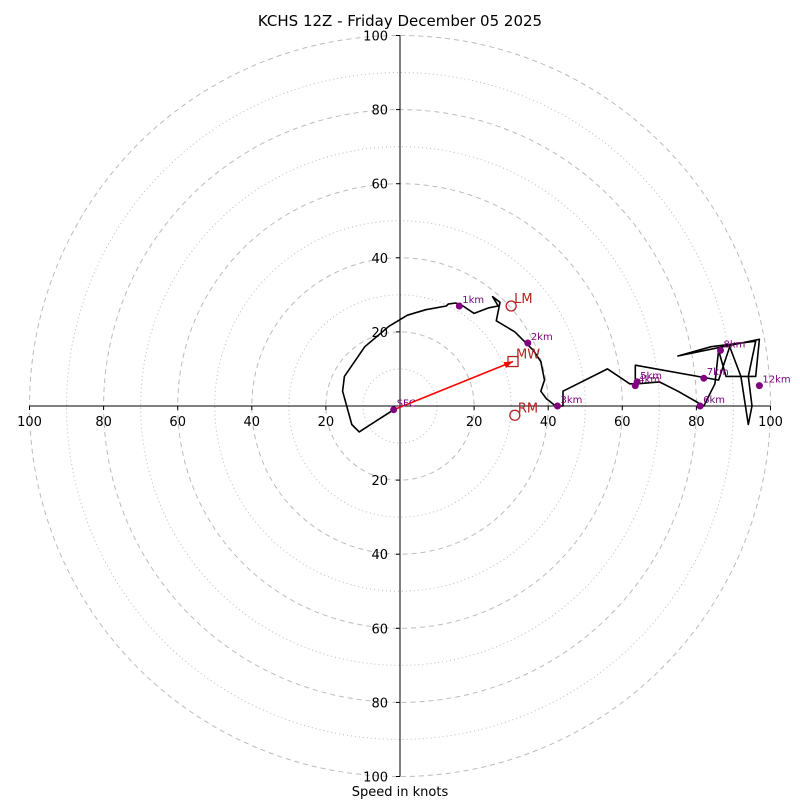 The height and width of the screenshot is (800, 800). Describe the element at coordinates (513, 361) in the screenshot. I see `mean-wind-marker` at that location.